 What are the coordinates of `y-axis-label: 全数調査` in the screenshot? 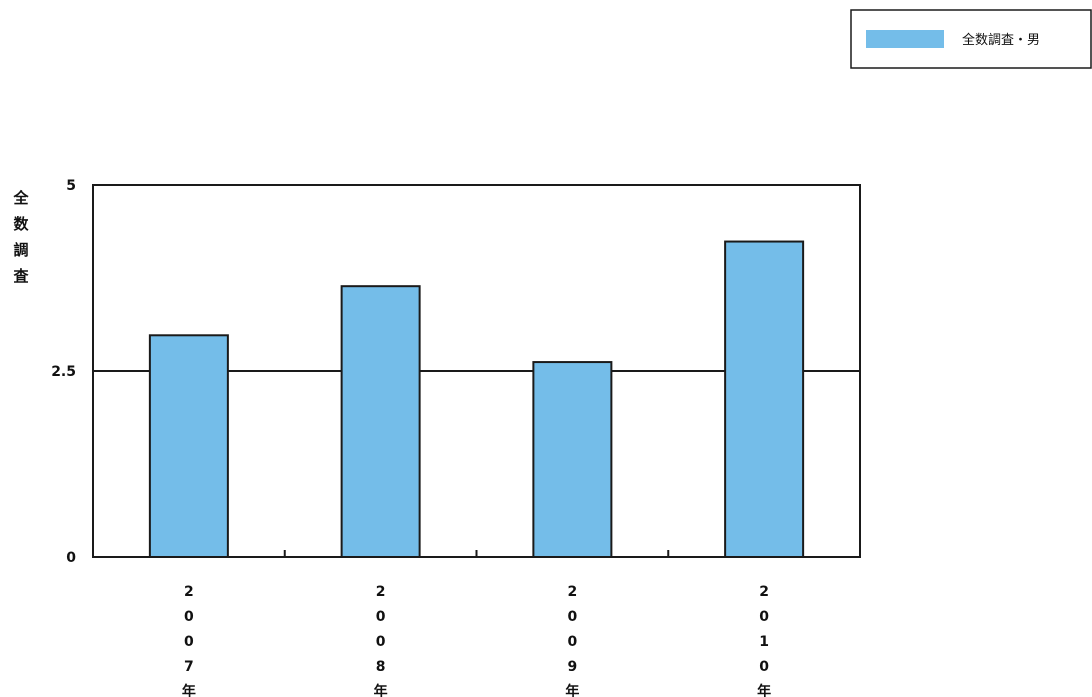 It's located at (20, 237).